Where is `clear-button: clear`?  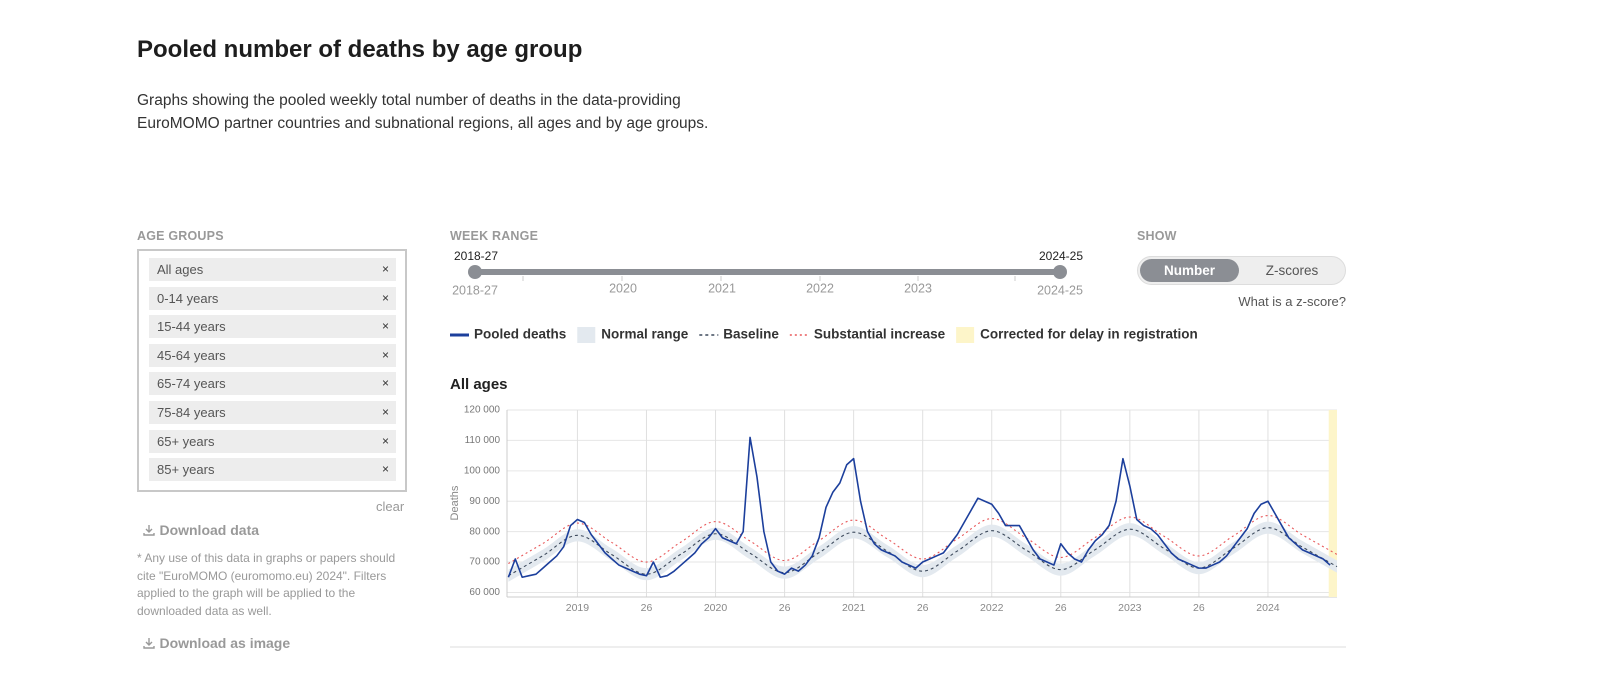 clear-button: clear is located at coordinates (390, 506).